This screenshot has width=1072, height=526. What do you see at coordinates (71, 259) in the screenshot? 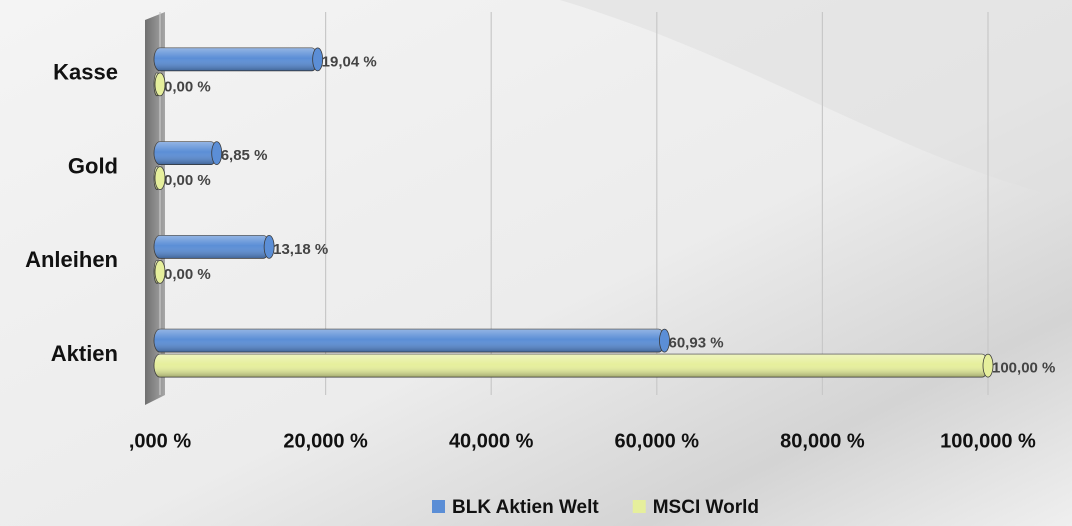
I see `category-label: Anleihen` at bounding box center [71, 259].